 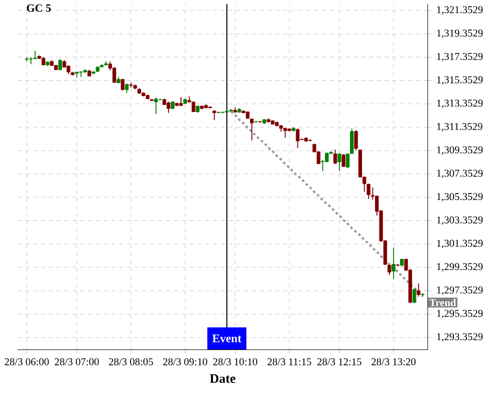 What do you see at coordinates (460, 57) in the screenshot?
I see `y-tick-label: 1,317.3529` at bounding box center [460, 57].